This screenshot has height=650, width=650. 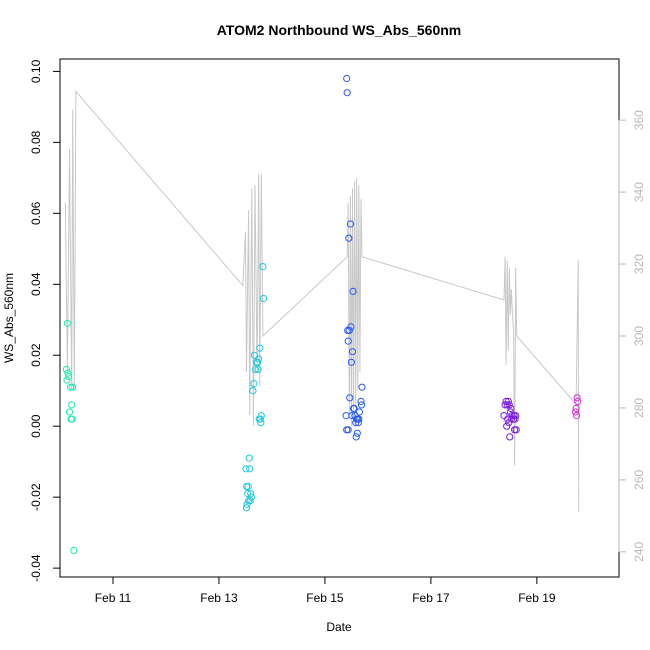 What do you see at coordinates (325, 598) in the screenshot?
I see `x-tick-label: Feb 15` at bounding box center [325, 598].